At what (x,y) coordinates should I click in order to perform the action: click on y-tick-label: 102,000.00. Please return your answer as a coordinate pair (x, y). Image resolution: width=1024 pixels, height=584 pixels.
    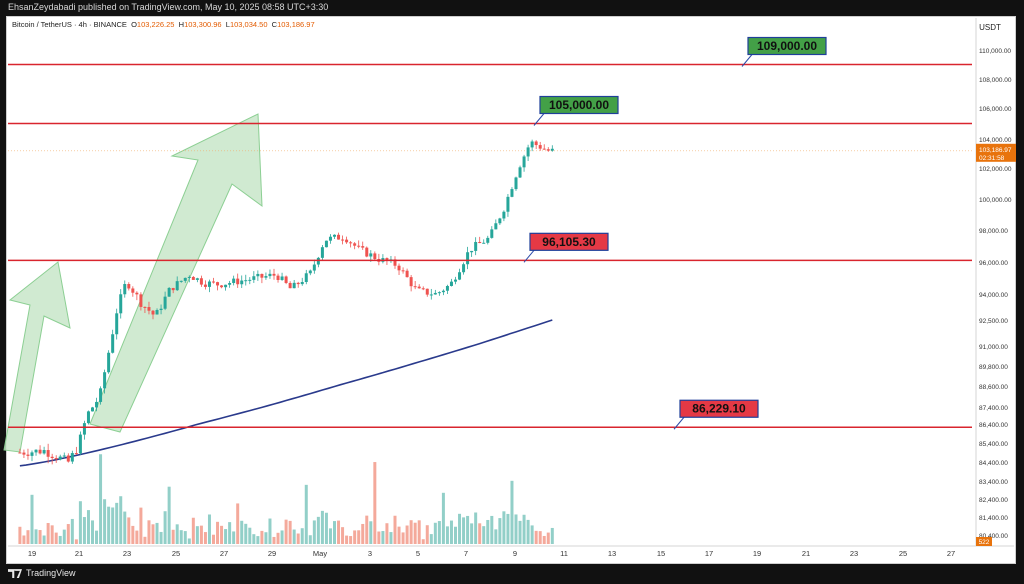
    Looking at the image, I should click on (995, 169).